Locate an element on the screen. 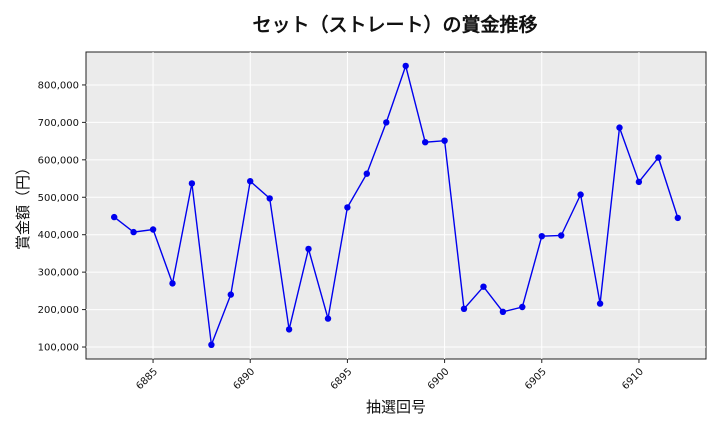 Image resolution: width=720 pixels, height=432 pixels. y-tick-label: 300,000 is located at coordinates (58, 273).